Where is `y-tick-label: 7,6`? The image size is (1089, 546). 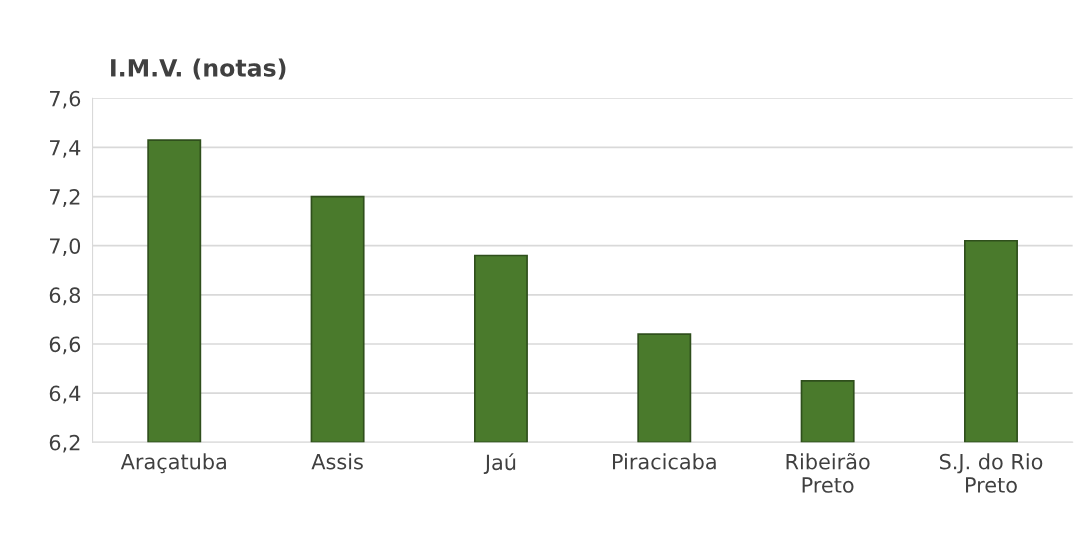
y-tick-label: 7,6 is located at coordinates (65, 99).